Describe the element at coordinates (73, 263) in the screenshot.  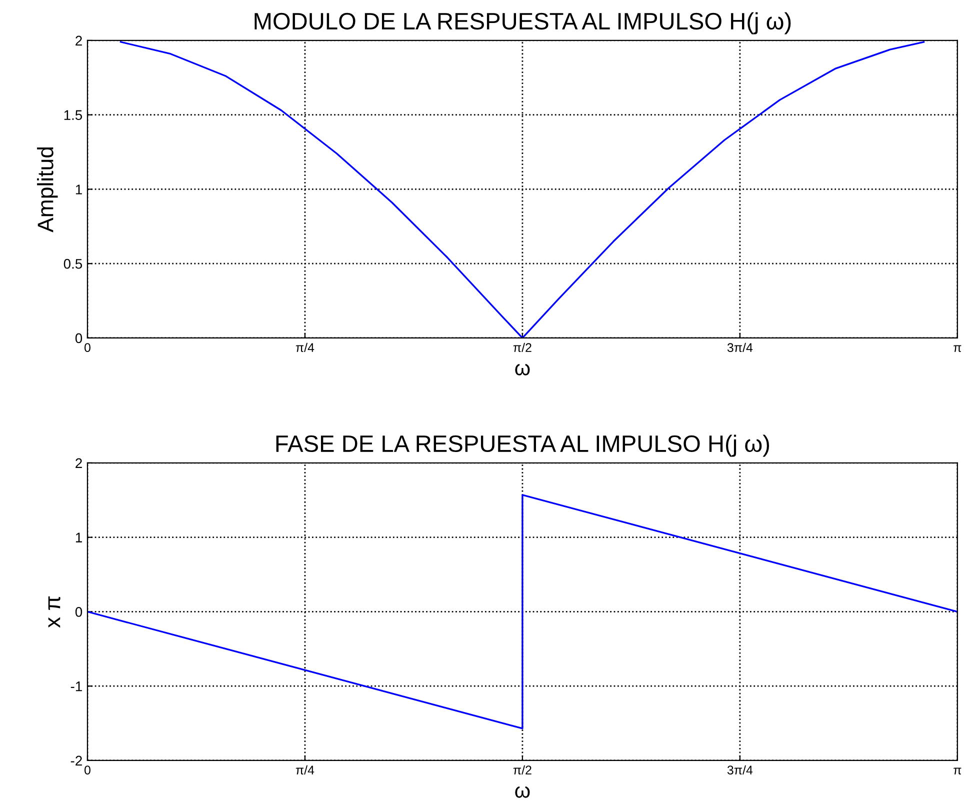
I see `y-tick-label: 0.5` at that location.